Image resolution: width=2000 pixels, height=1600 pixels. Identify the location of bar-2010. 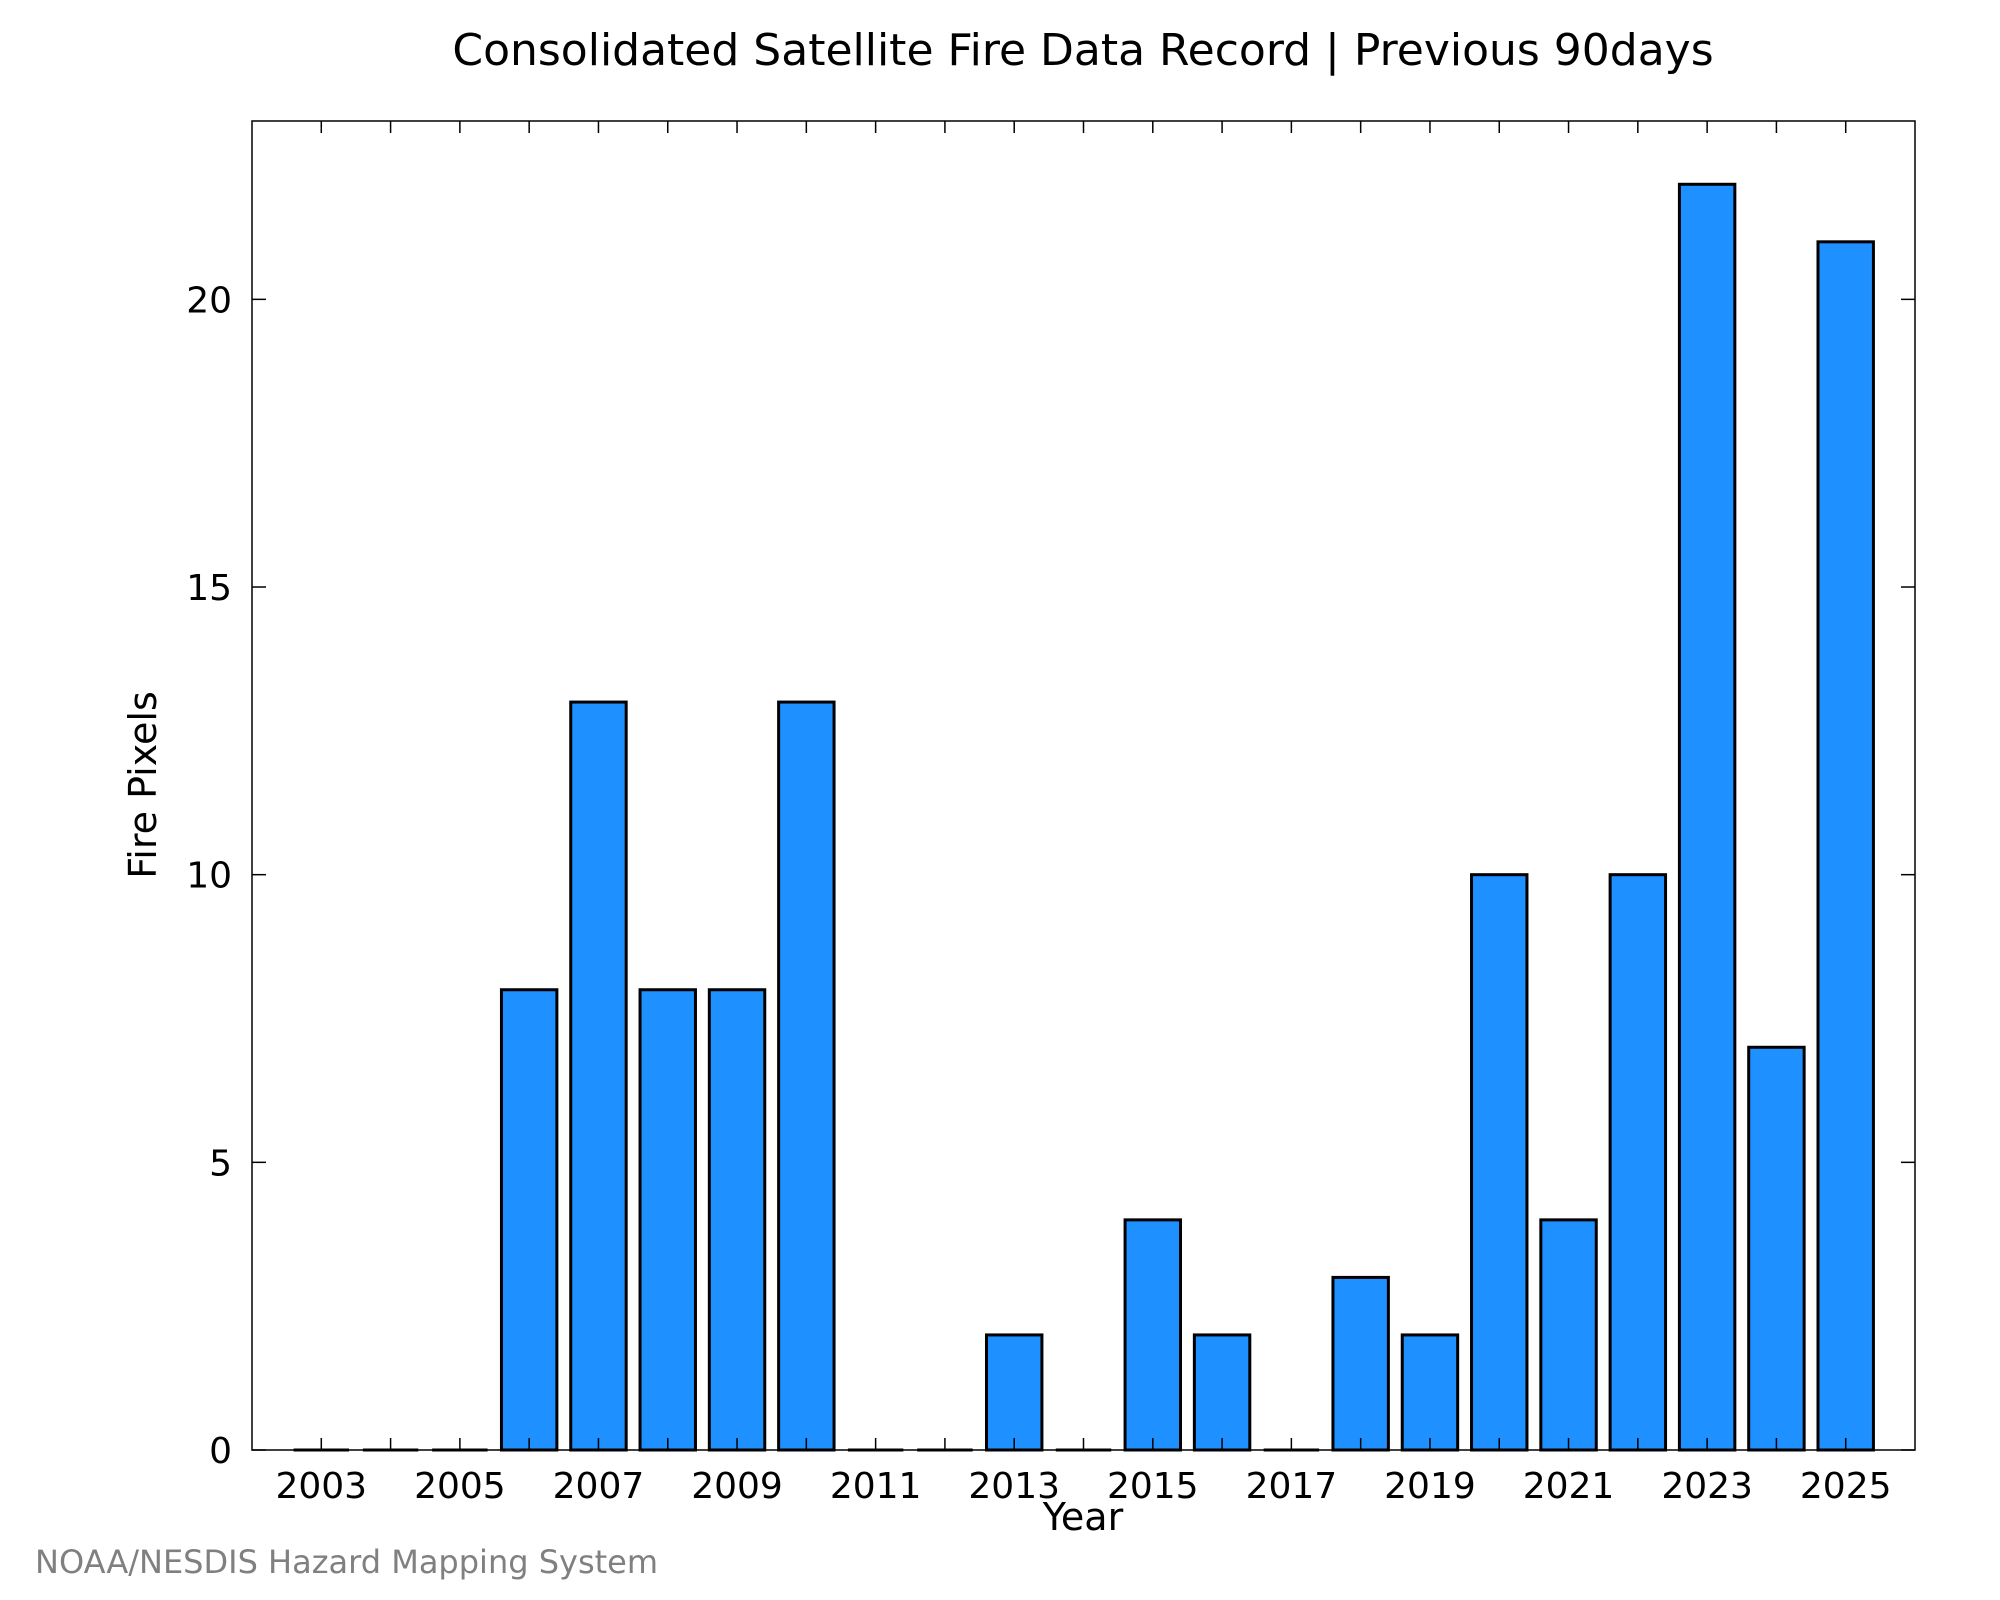
(806, 1076).